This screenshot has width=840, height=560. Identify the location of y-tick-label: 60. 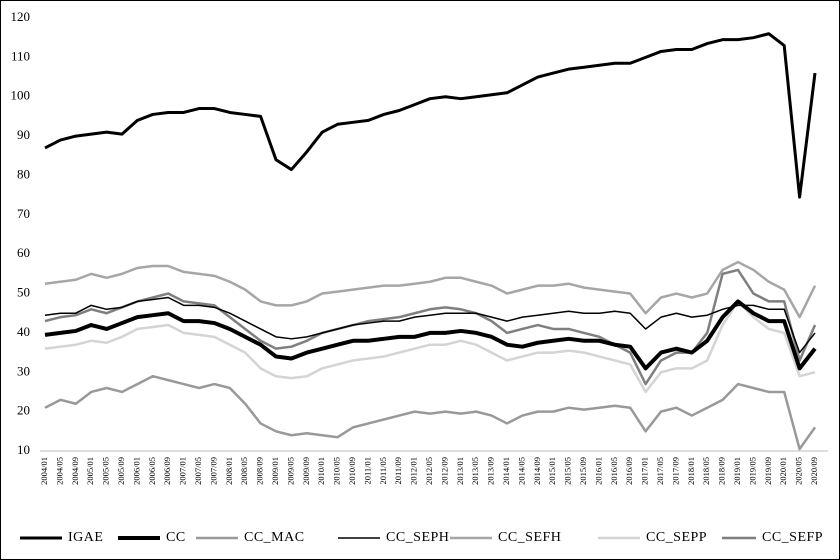
(23, 252).